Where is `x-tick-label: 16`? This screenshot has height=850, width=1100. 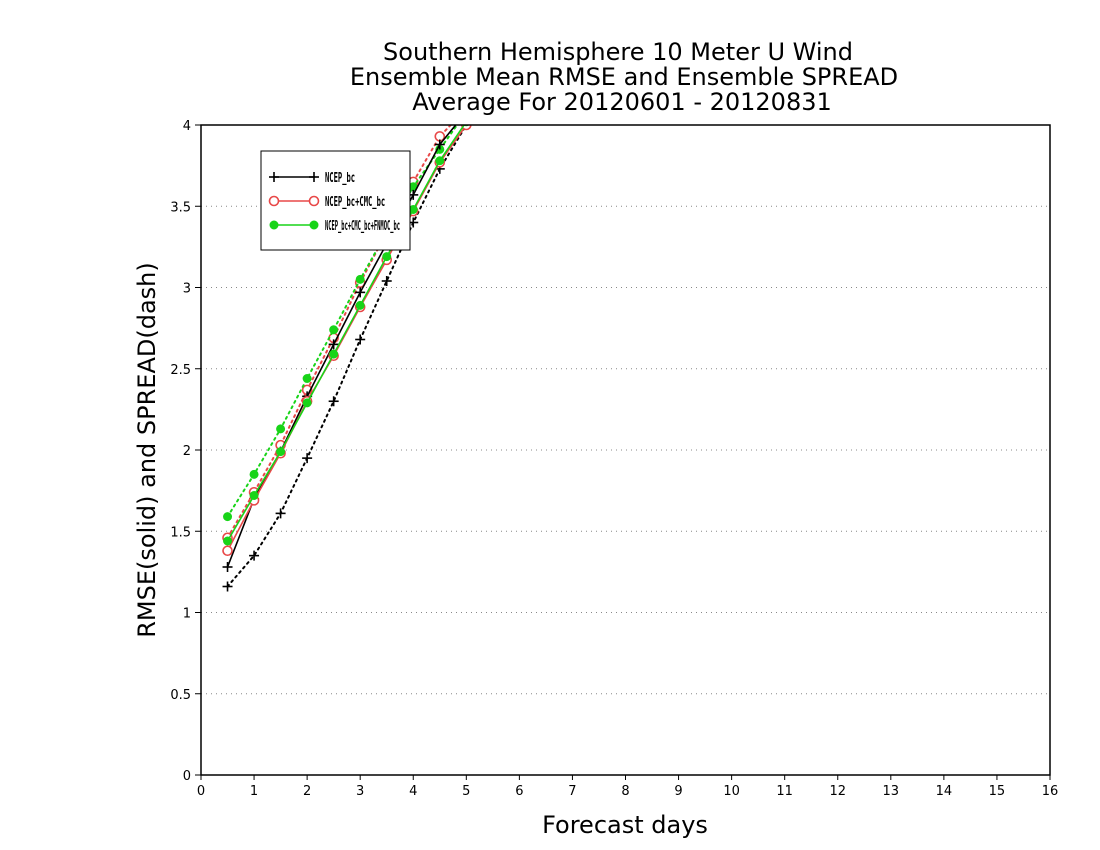 x-tick-label: 16 is located at coordinates (1050, 791).